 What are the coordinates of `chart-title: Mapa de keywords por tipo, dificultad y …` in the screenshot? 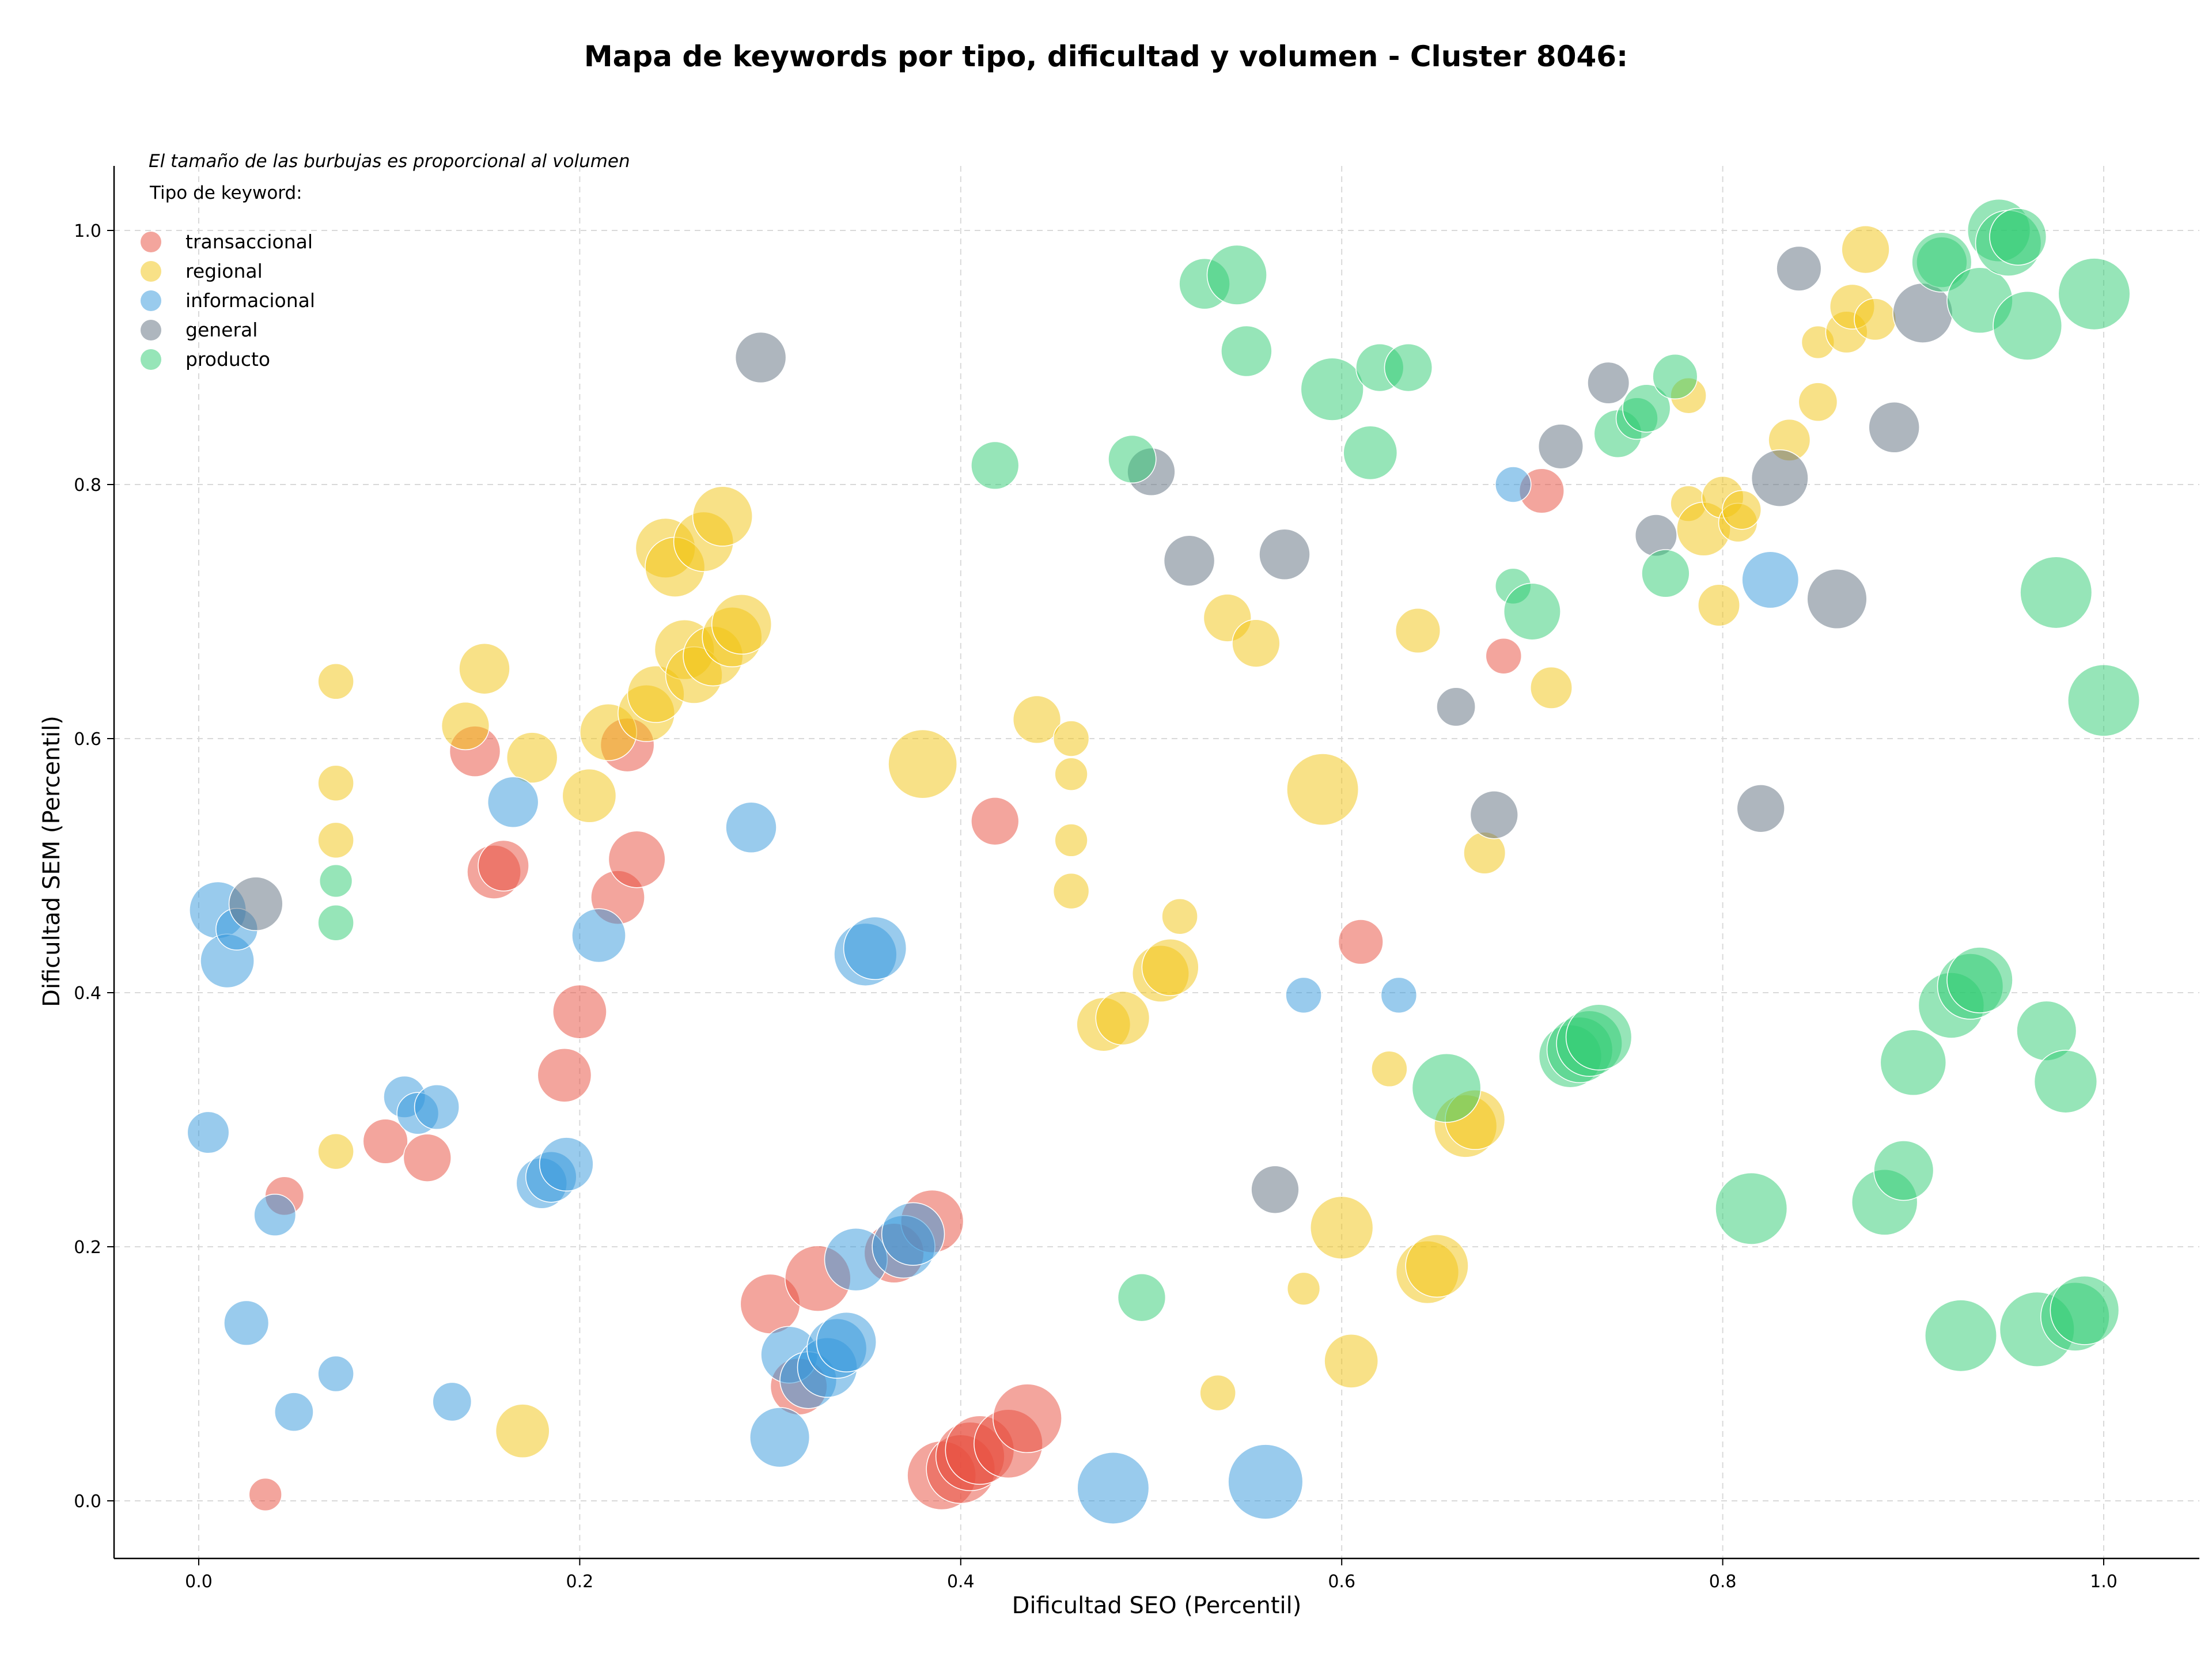 It's located at (1106, 56).